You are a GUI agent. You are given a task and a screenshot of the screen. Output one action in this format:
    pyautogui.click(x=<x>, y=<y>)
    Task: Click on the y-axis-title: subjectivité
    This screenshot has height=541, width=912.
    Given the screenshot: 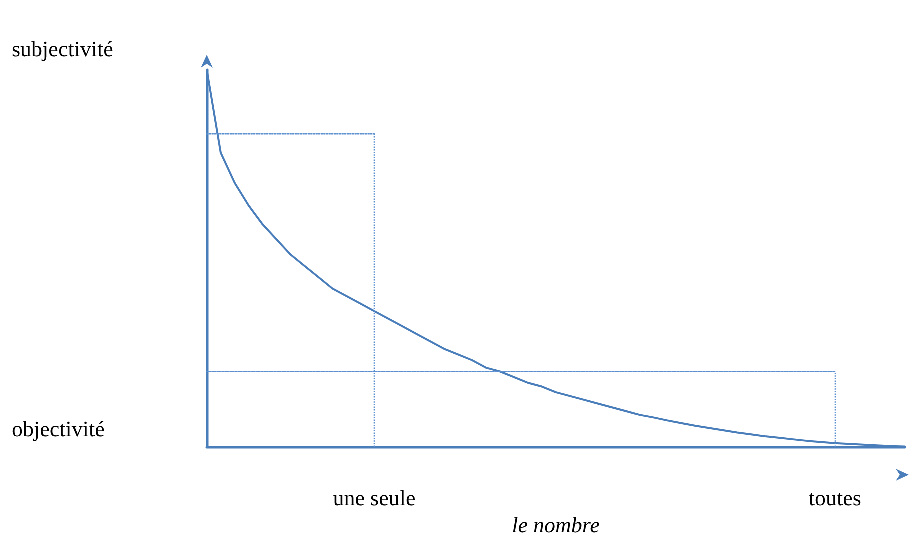 What is the action you would take?
    pyautogui.click(x=63, y=49)
    